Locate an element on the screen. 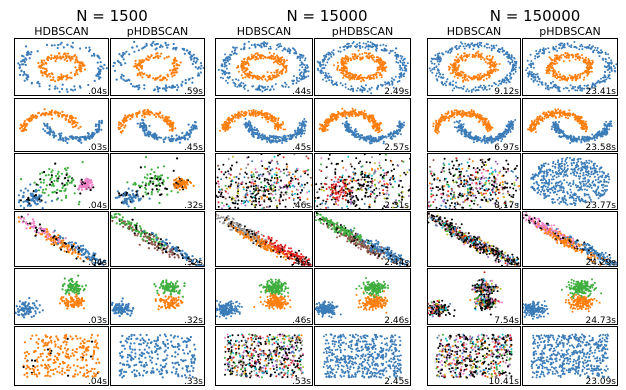 The width and height of the screenshot is (626, 390). panel-frame is located at coordinates (264, 125).